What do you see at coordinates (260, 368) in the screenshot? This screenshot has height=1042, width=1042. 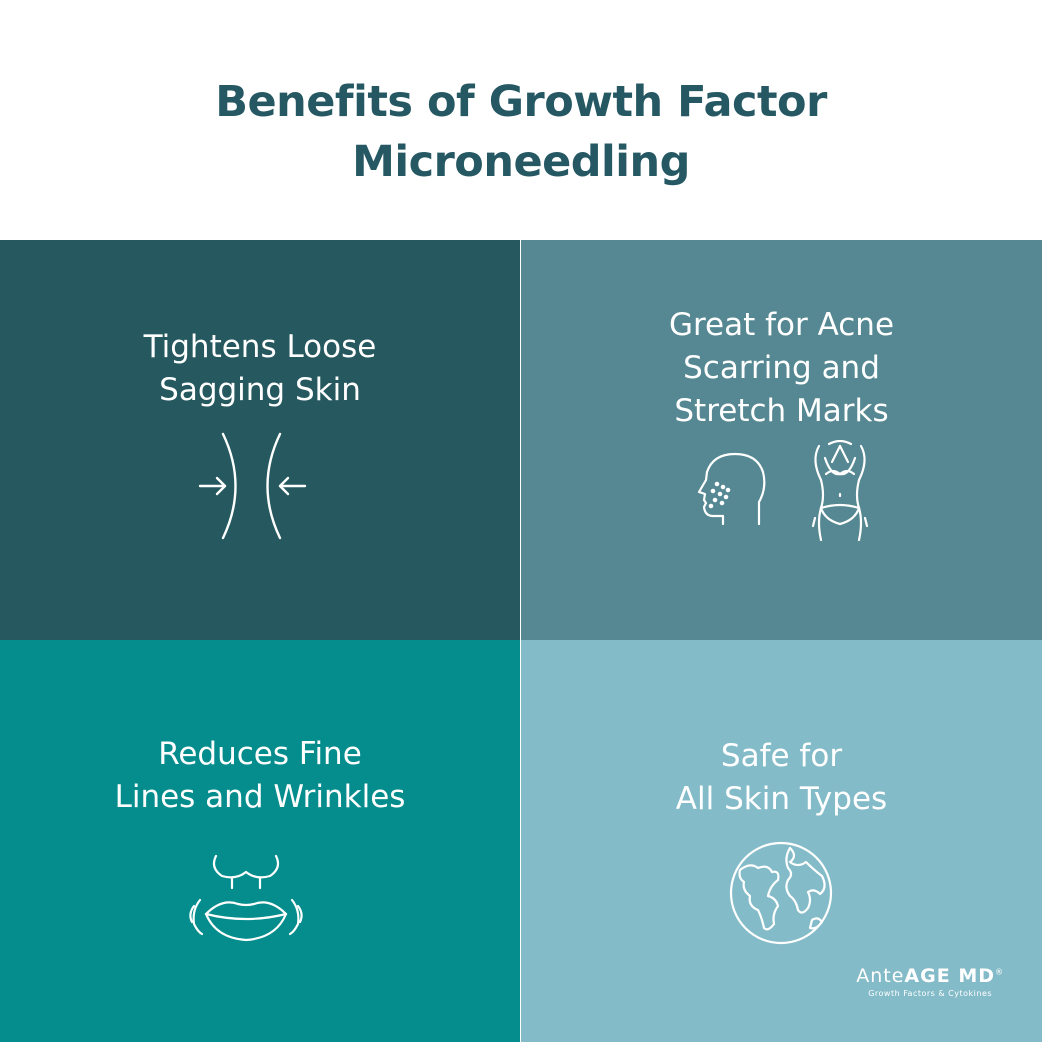 I see `benefit-title: Tightens Loose Sagging Skin` at bounding box center [260, 368].